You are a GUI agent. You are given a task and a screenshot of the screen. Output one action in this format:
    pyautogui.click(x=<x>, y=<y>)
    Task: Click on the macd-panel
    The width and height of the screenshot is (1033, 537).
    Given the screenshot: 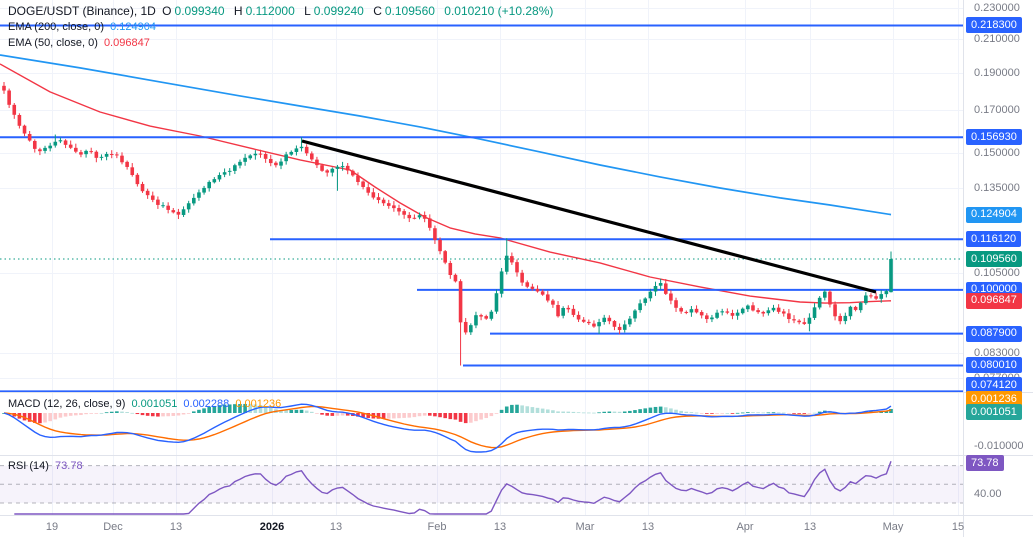 What is the action you would take?
    pyautogui.click(x=447, y=428)
    